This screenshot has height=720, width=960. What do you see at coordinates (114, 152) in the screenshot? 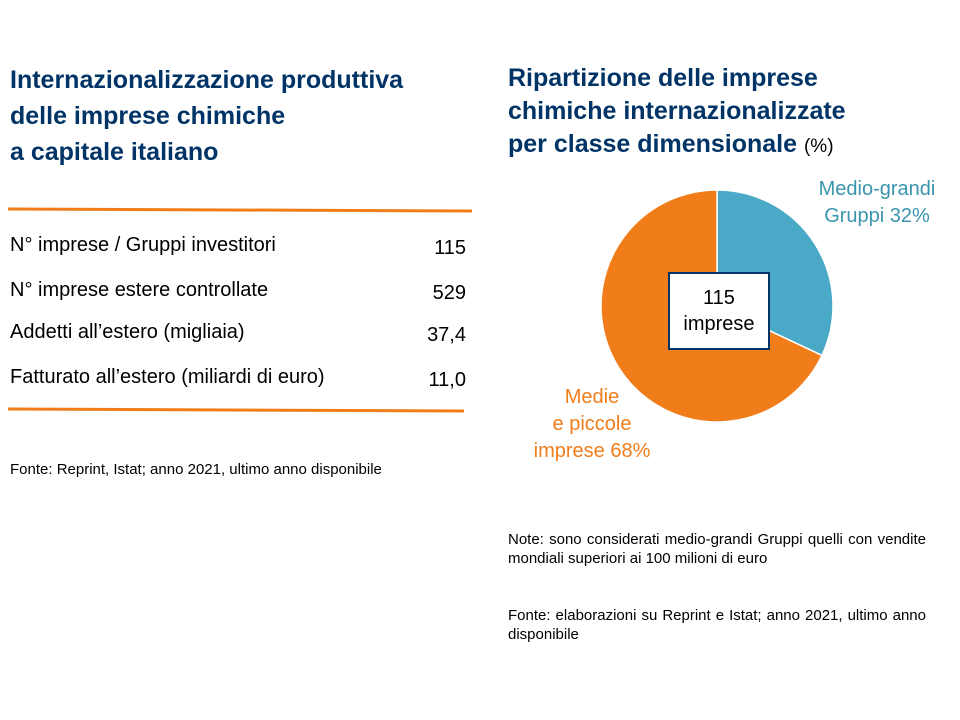
I see `left-title-line-3: a capitale italiano` at bounding box center [114, 152].